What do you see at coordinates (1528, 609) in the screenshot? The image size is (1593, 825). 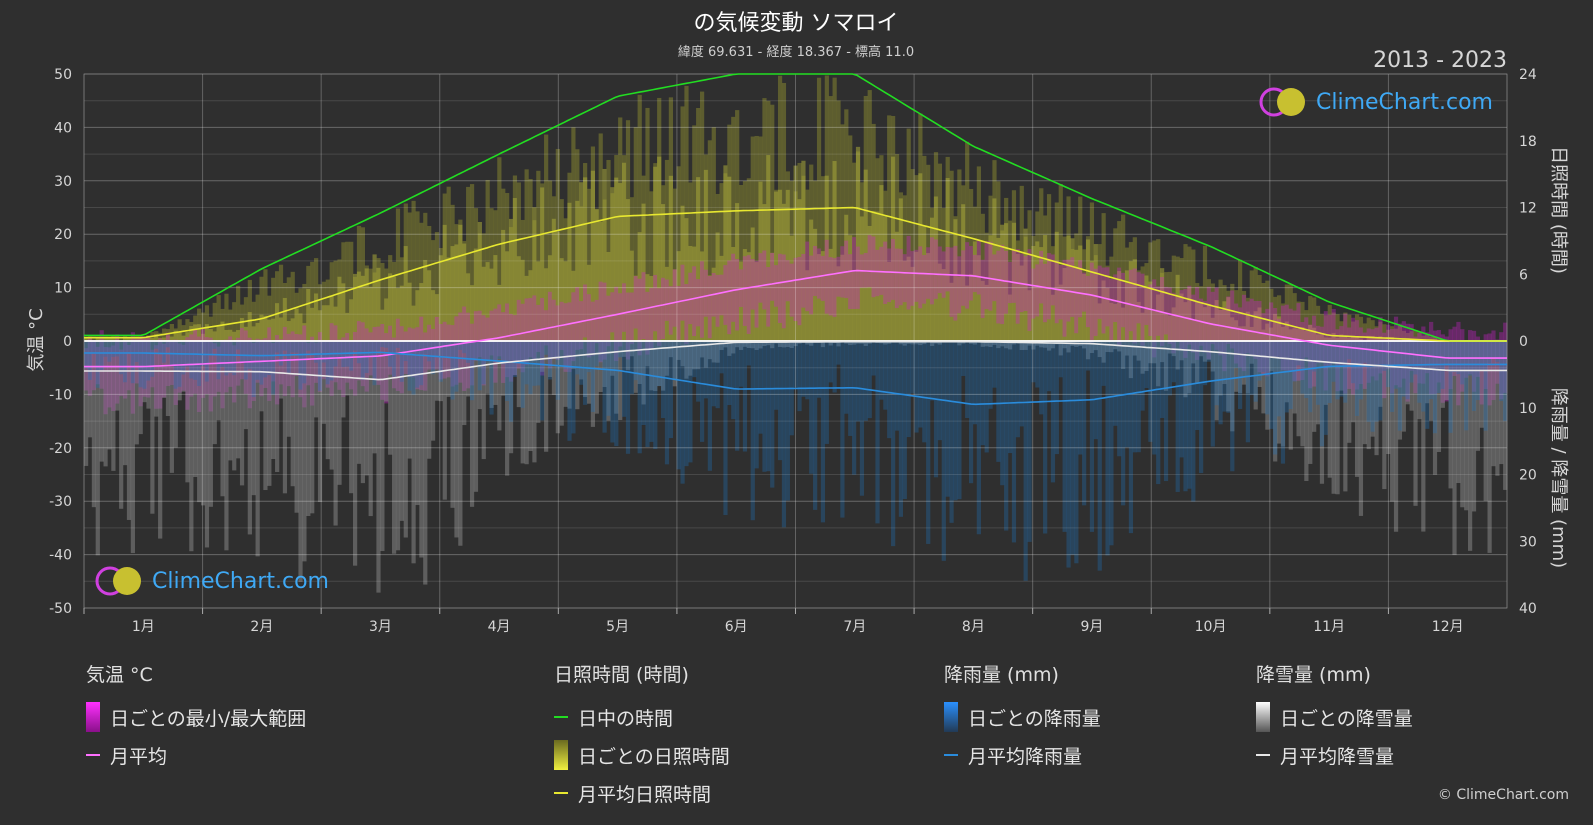 I see `right-tick-label-precip: 40` at bounding box center [1528, 609].